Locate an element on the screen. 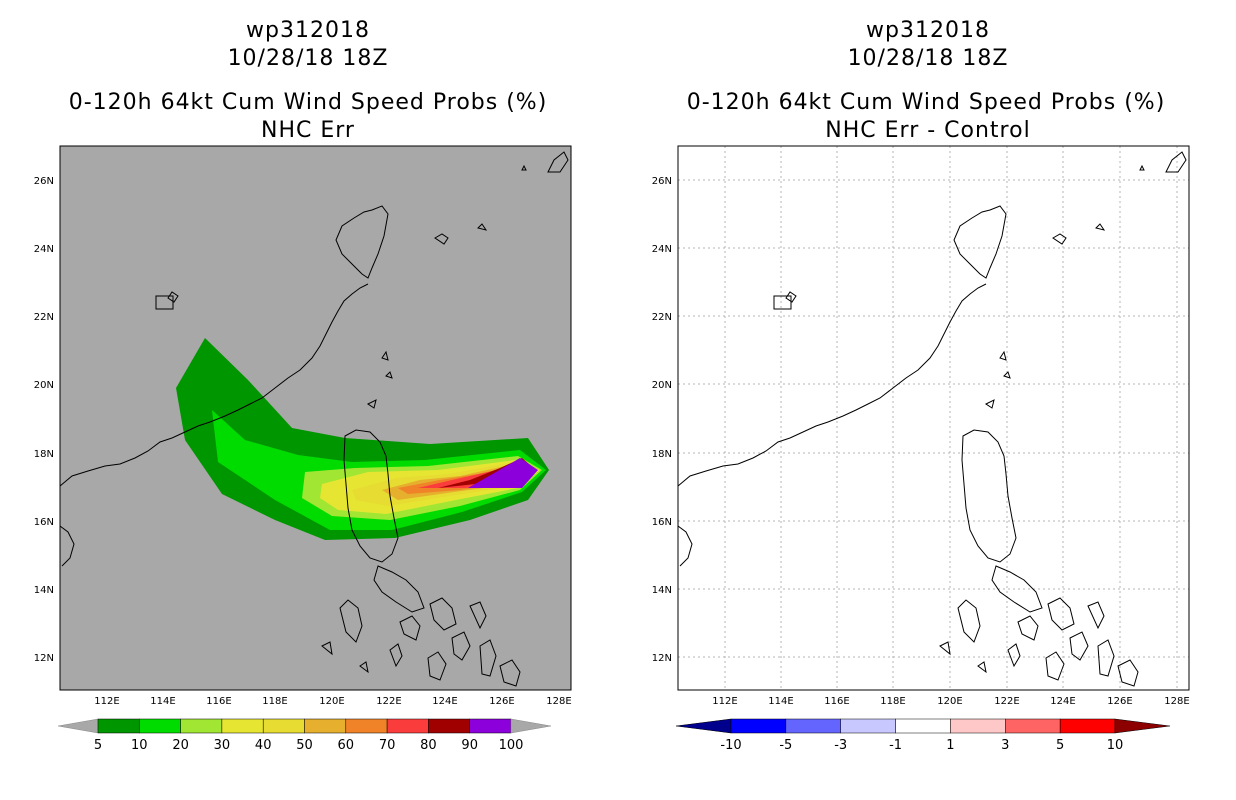 The height and width of the screenshot is (800, 1236). right-colorbar-label: -10 is located at coordinates (730, 745).